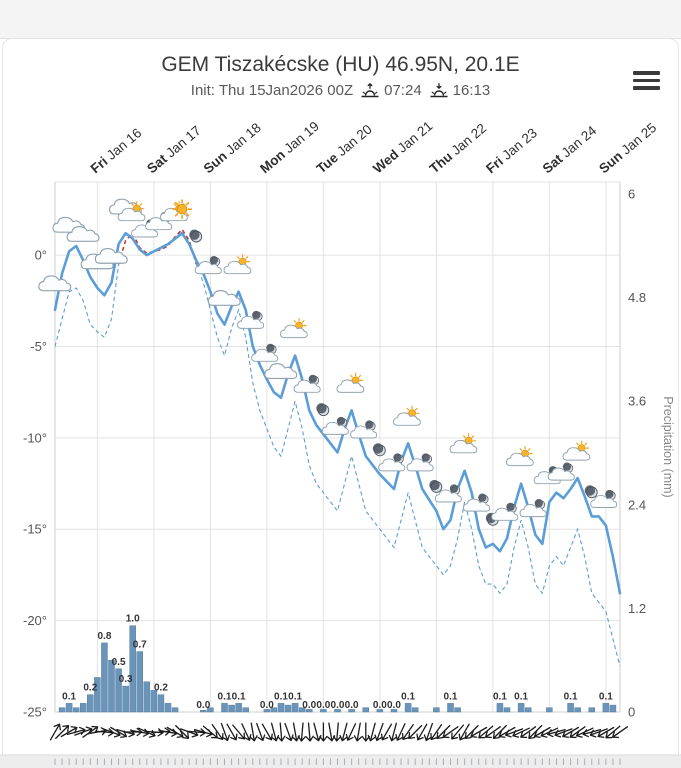  What do you see at coordinates (651, 453) in the screenshot?
I see `precip-axis-labels: 6 4.8 3.6 2.4 1.2 0 Precipitation (mm)` at bounding box center [651, 453].